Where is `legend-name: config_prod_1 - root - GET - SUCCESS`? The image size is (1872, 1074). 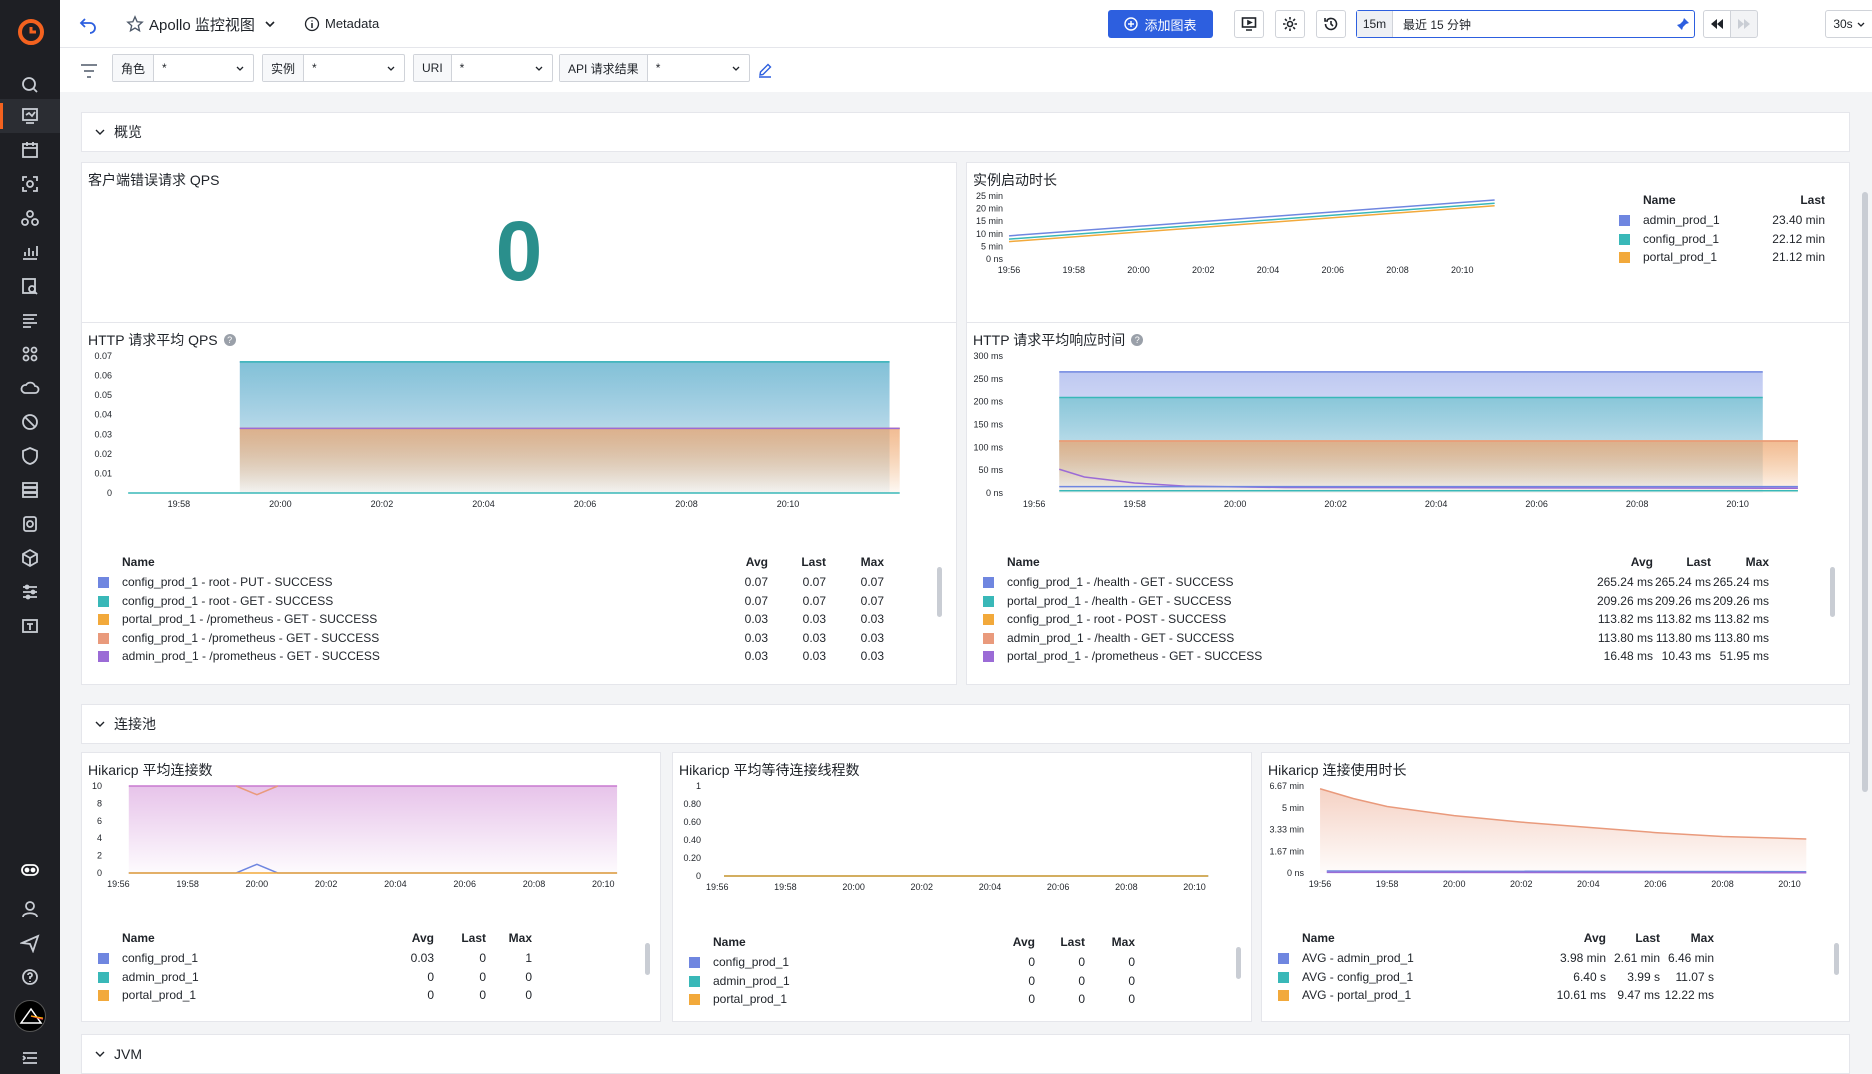 legend-name: config_prod_1 - root - GET - SUCCESS is located at coordinates (228, 600).